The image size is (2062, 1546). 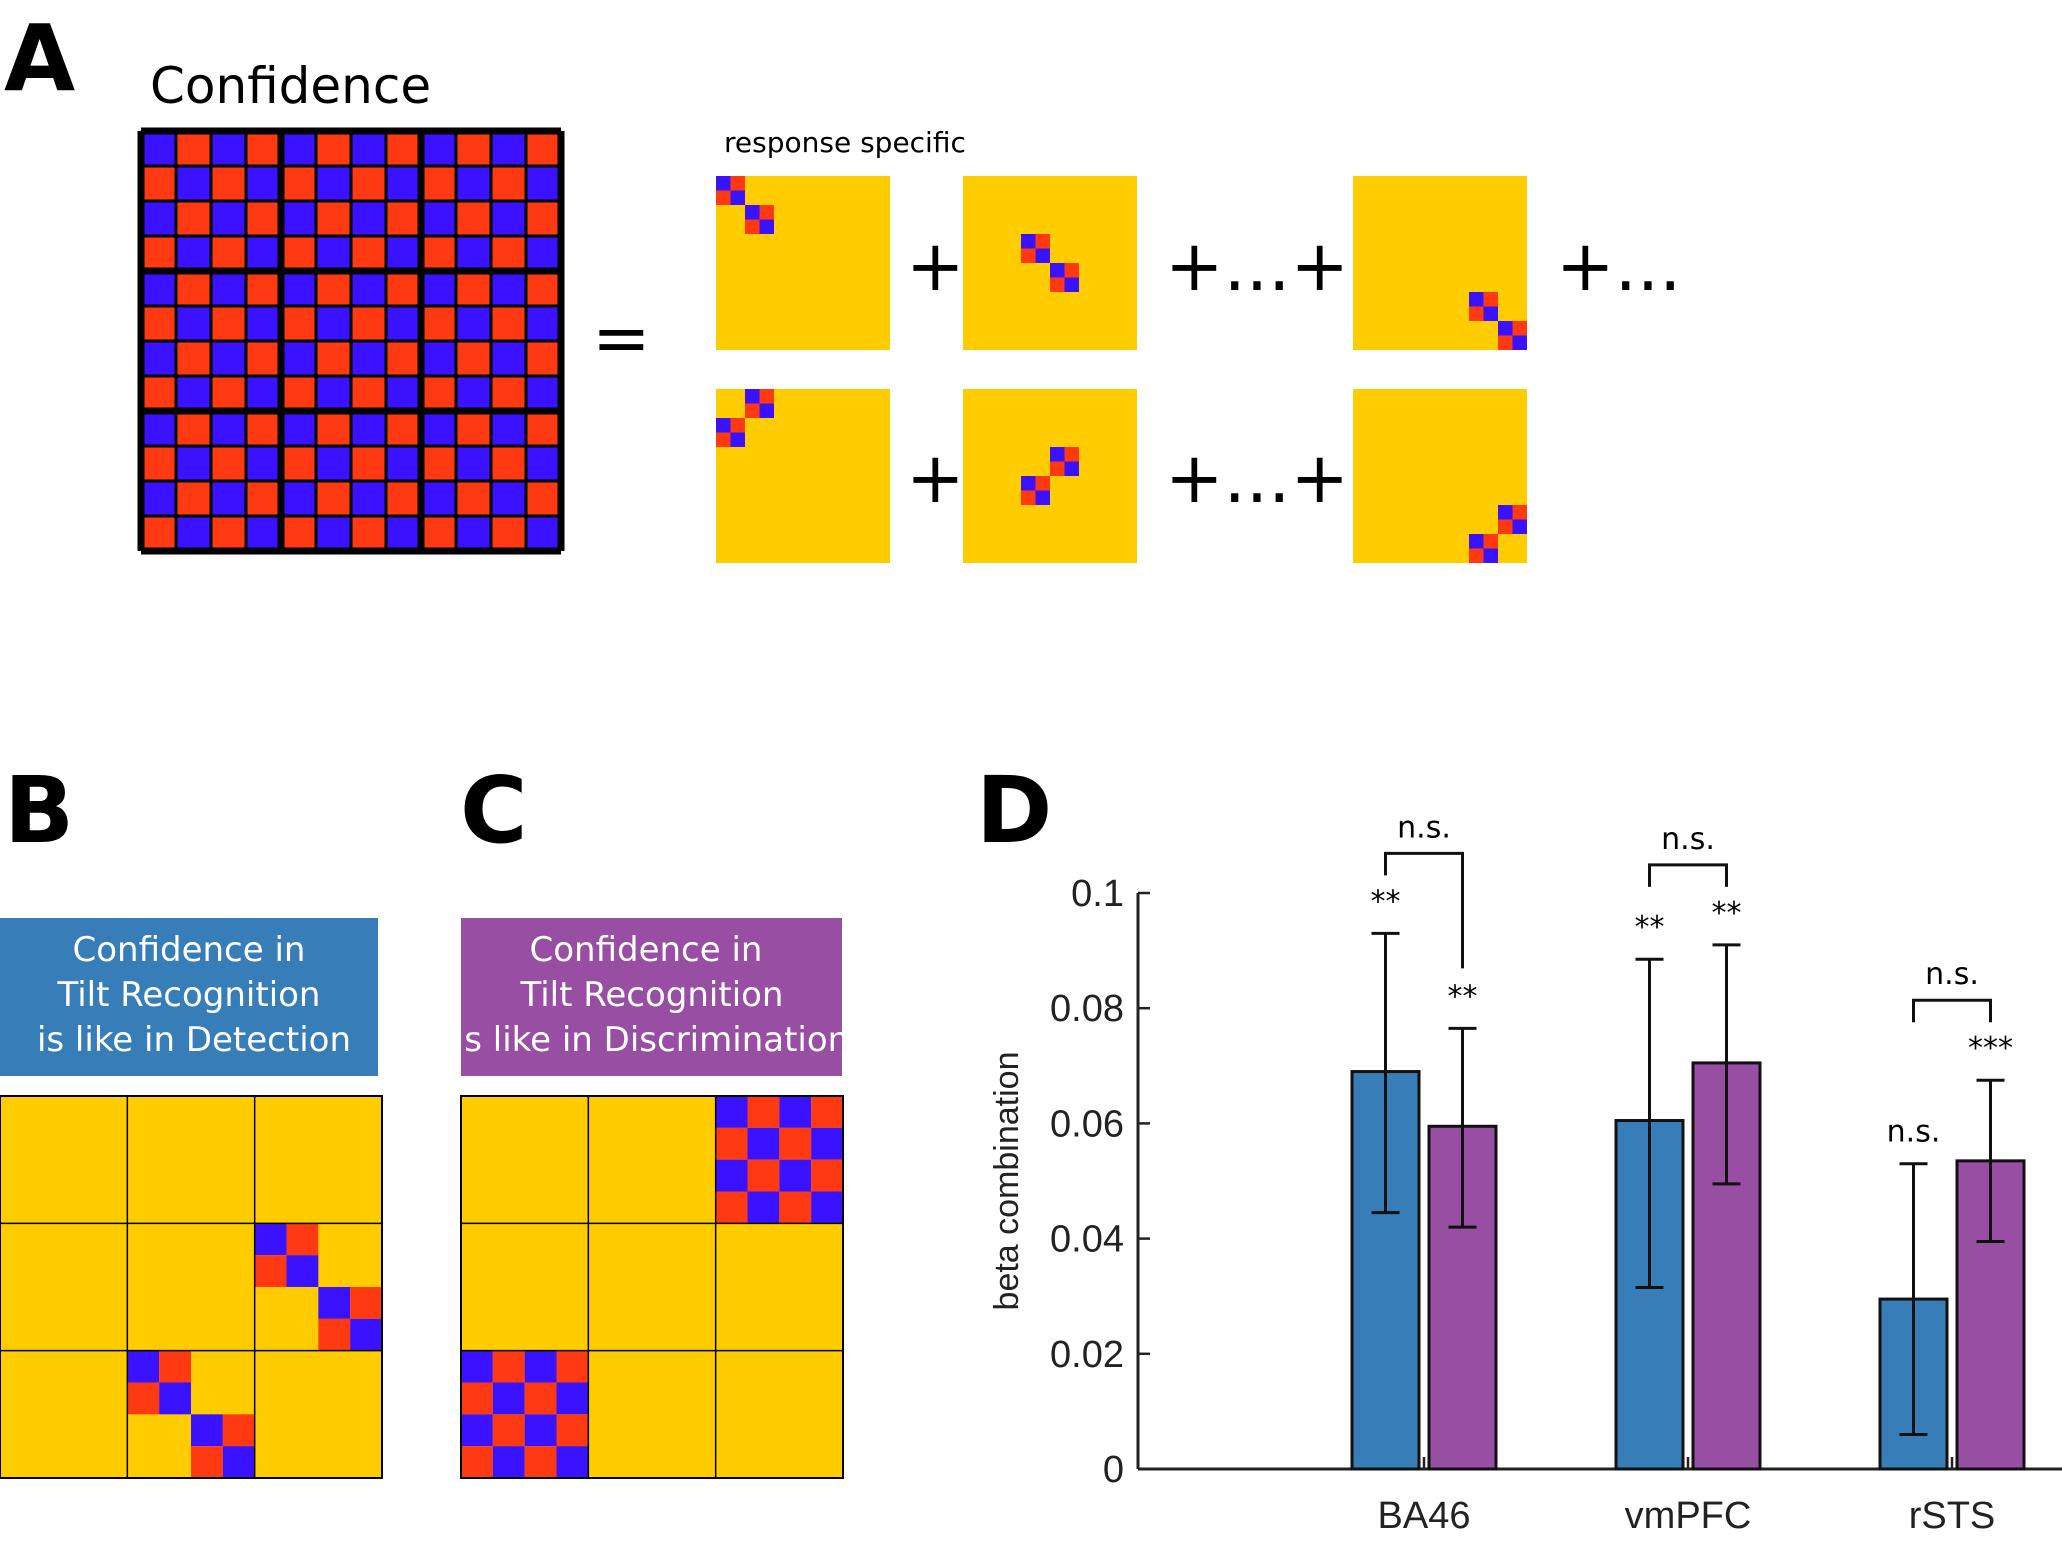 What do you see at coordinates (652, 995) in the screenshot?
I see `box-line-2: Tilt Recognition` at bounding box center [652, 995].